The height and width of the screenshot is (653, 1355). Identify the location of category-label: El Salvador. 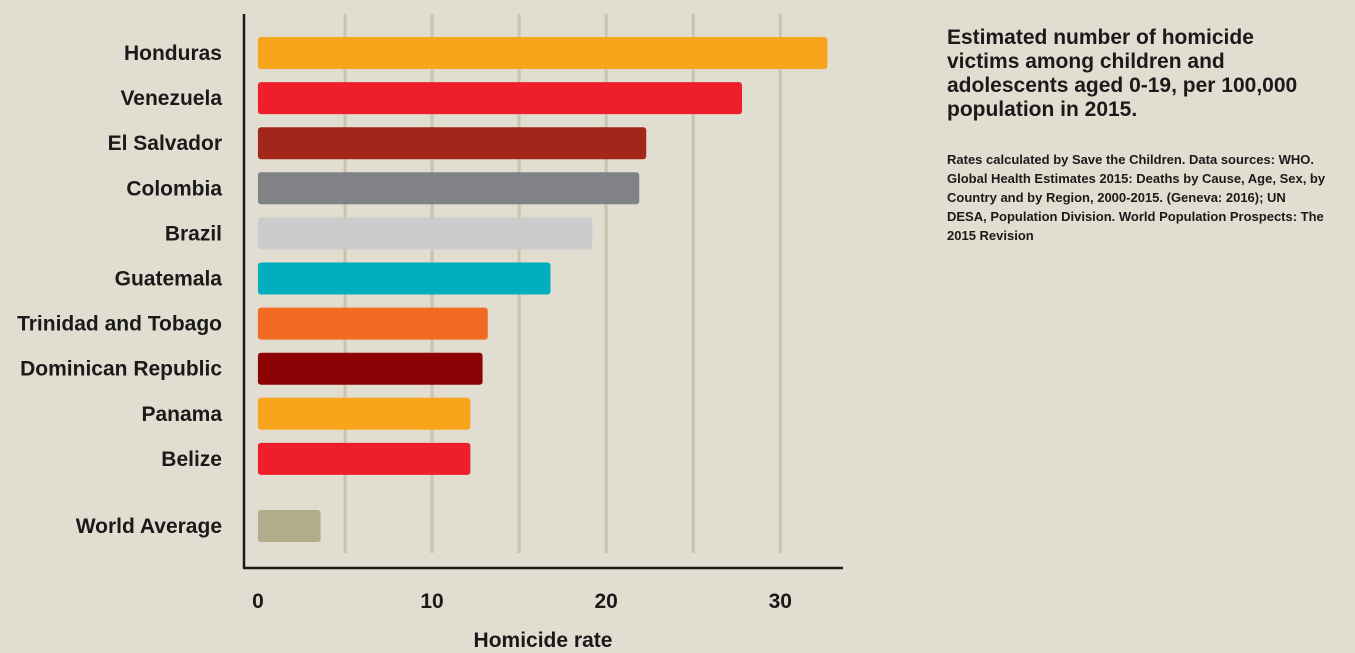
(165, 143).